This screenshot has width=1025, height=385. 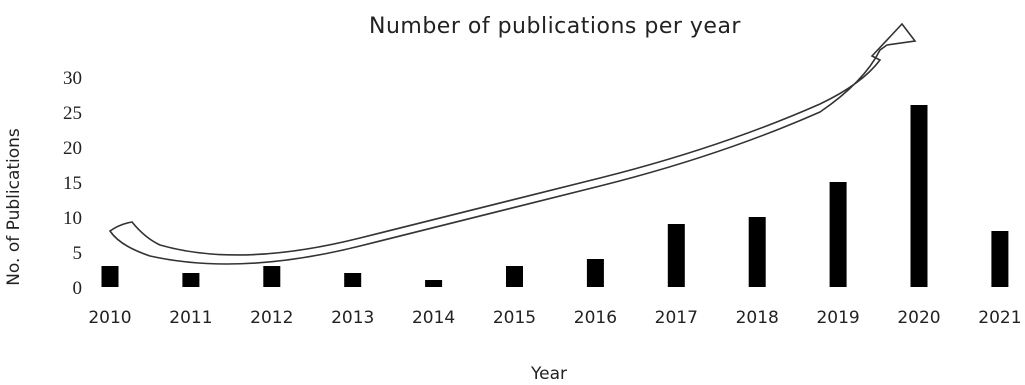 What do you see at coordinates (838, 234) in the screenshot?
I see `bar-2019` at bounding box center [838, 234].